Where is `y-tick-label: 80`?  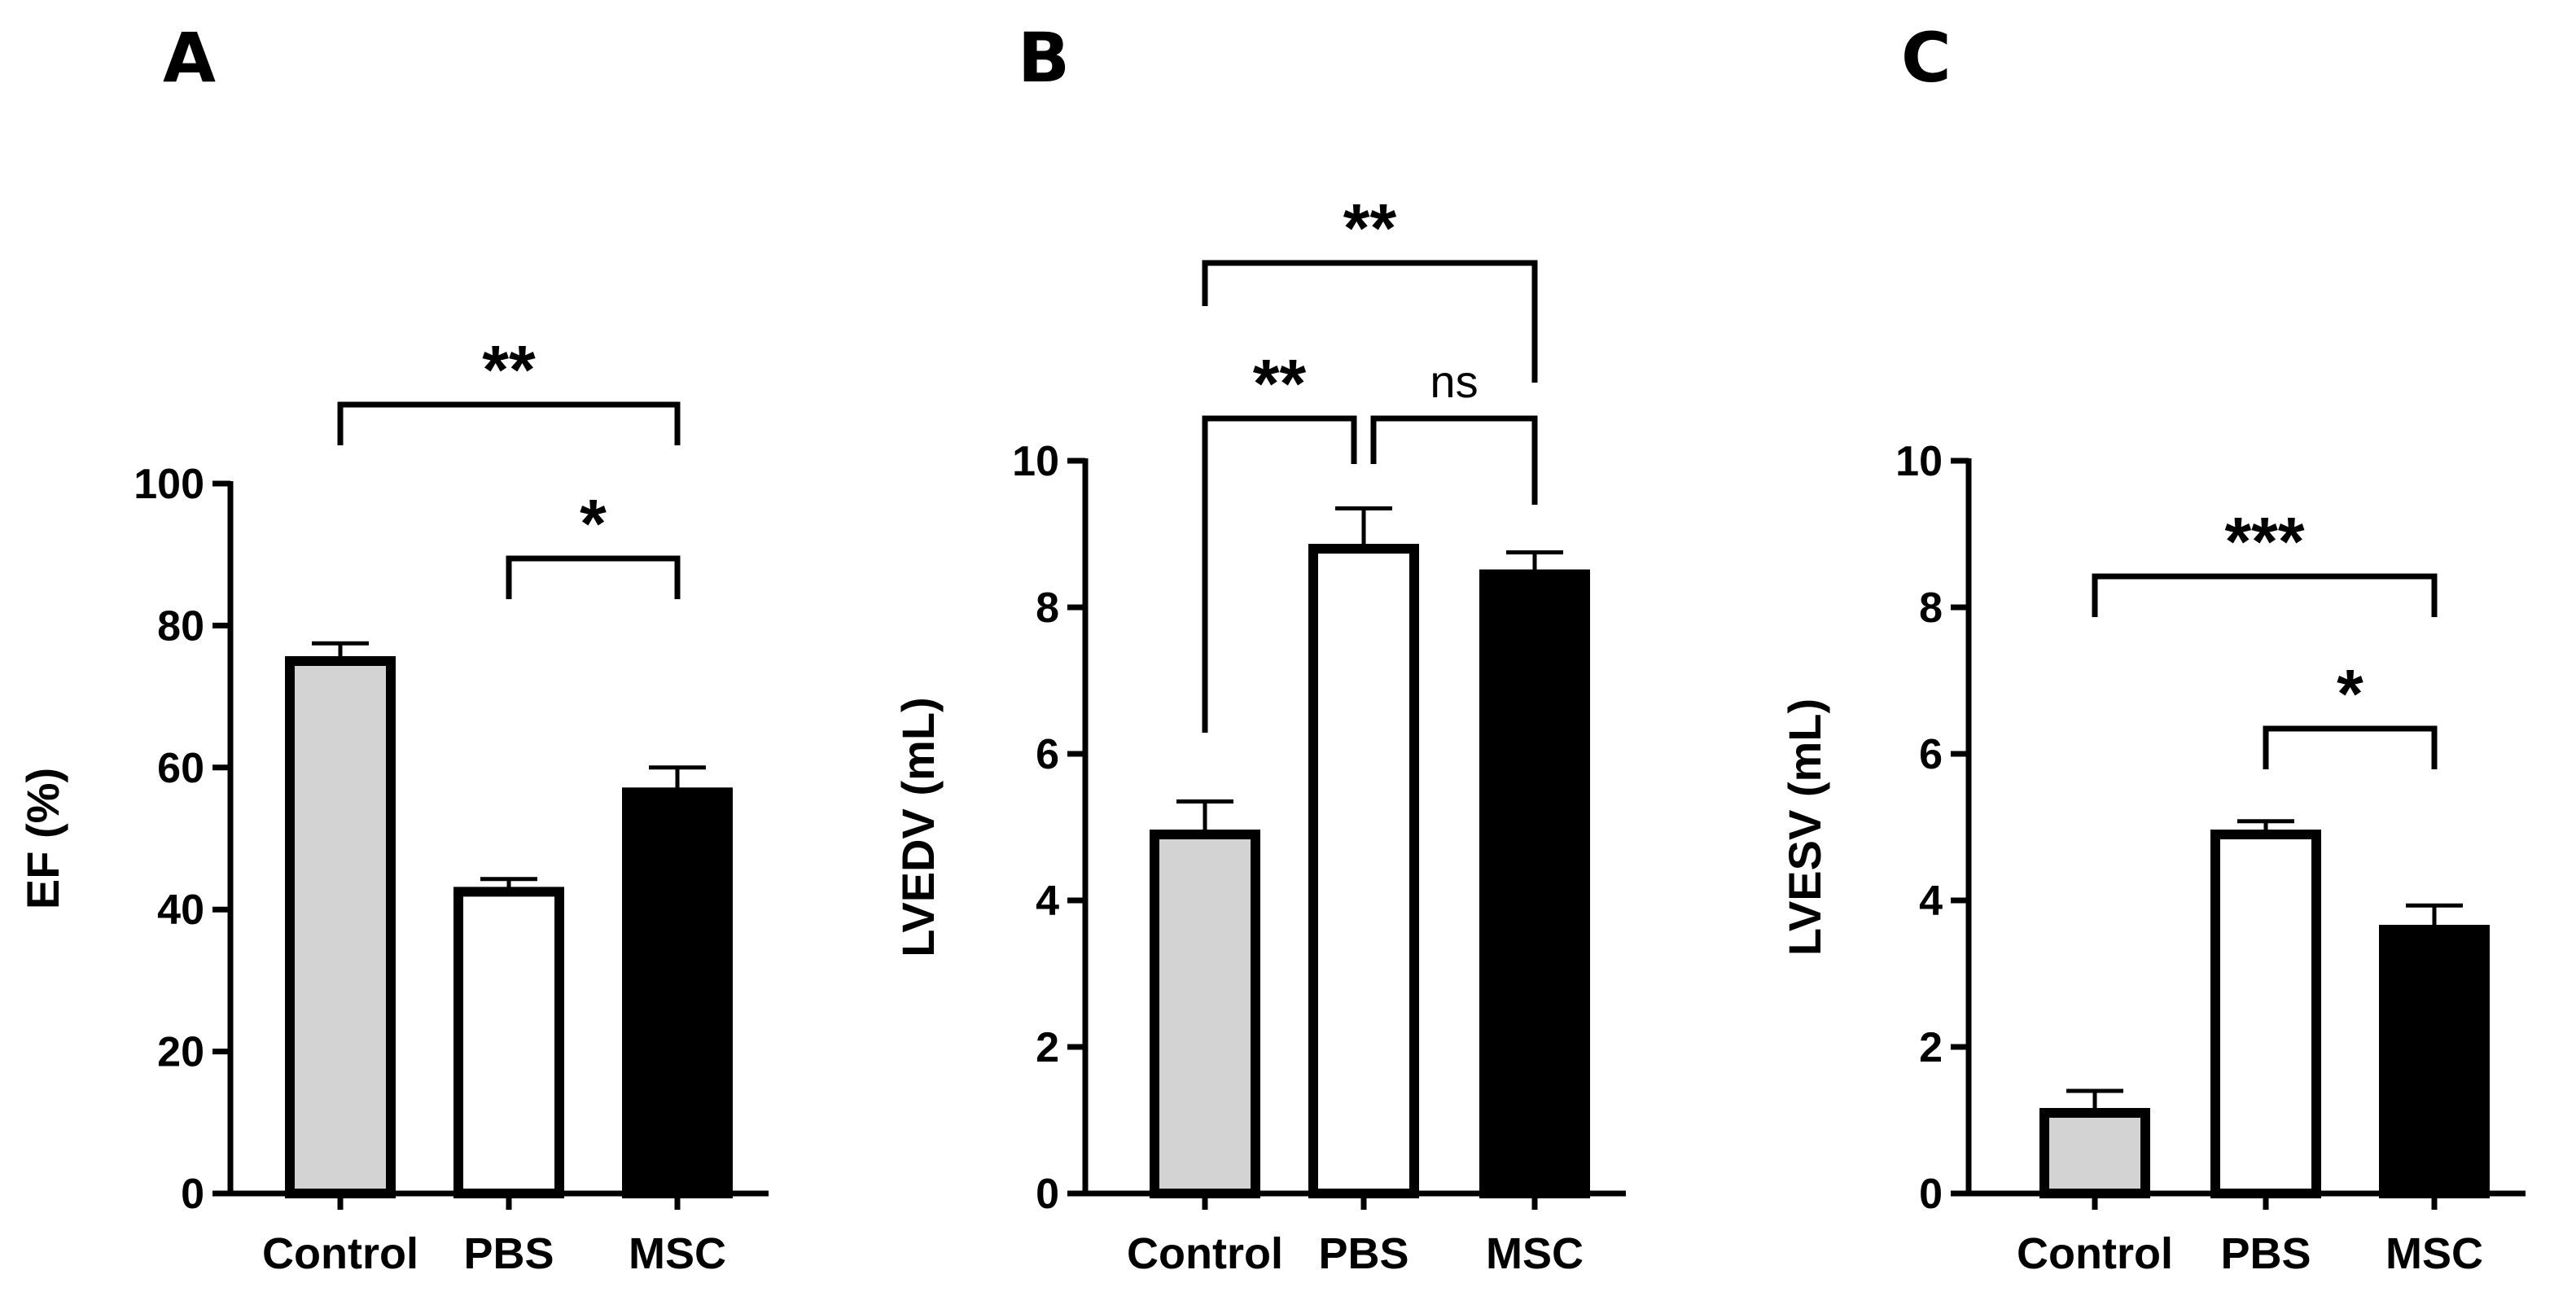 y-tick-label: 80 is located at coordinates (180, 626).